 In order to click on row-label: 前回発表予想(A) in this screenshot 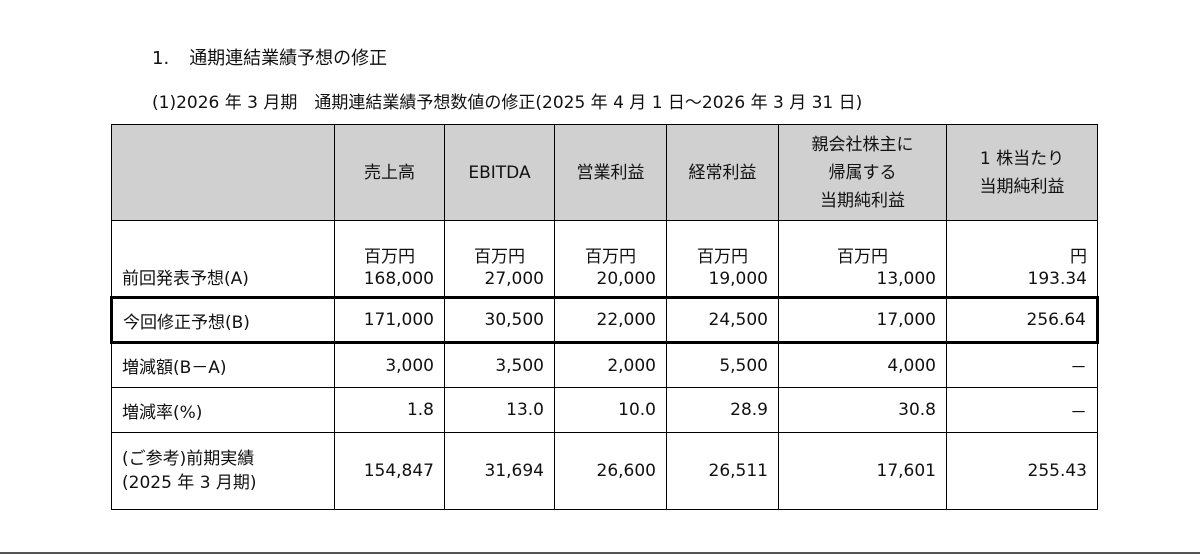, I will do `click(223, 259)`.